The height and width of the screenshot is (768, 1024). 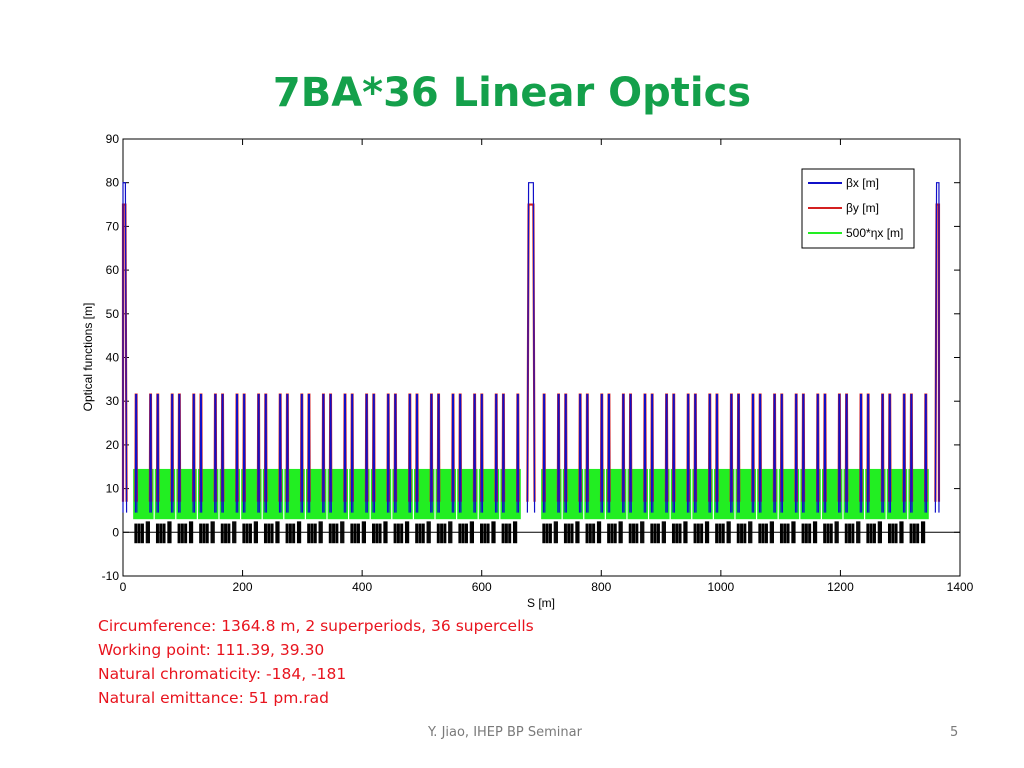 I want to click on y-tick-label: 20, so click(x=113, y=445).